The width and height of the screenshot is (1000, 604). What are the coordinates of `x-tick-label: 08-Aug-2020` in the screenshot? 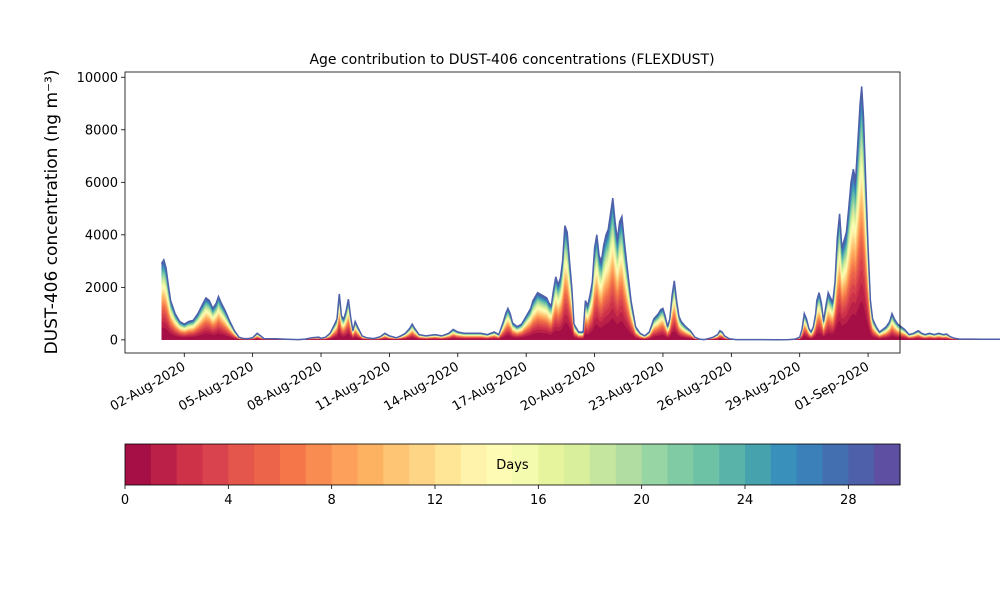 It's located at (285, 386).